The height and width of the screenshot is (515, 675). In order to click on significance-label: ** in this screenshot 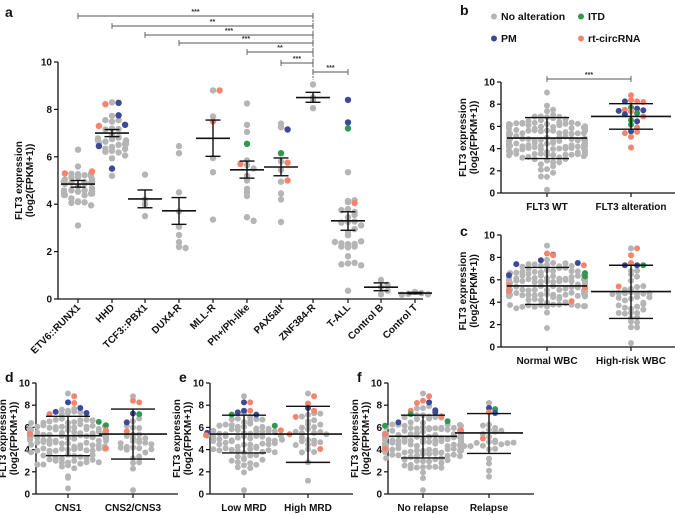, I will do `click(280, 48)`.